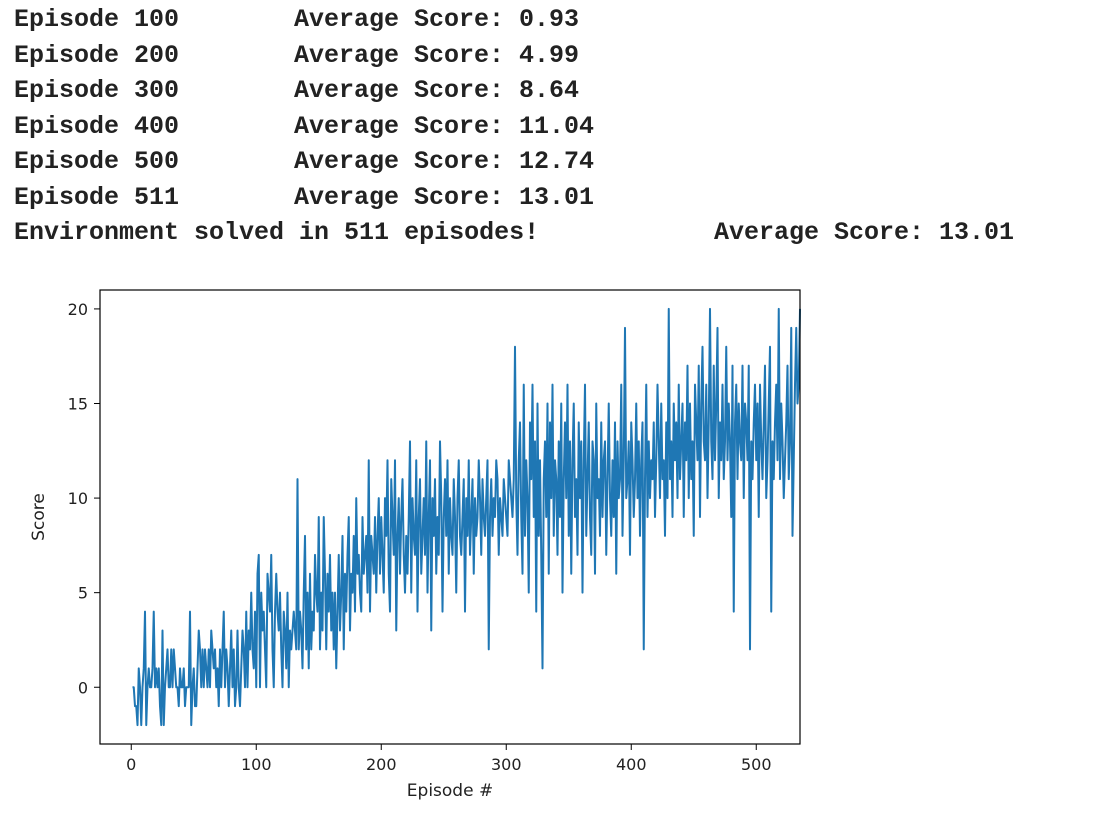 The width and height of the screenshot is (1093, 829). Describe the element at coordinates (437, 90) in the screenshot. I see `log-average: Average Score: 8.64` at that location.